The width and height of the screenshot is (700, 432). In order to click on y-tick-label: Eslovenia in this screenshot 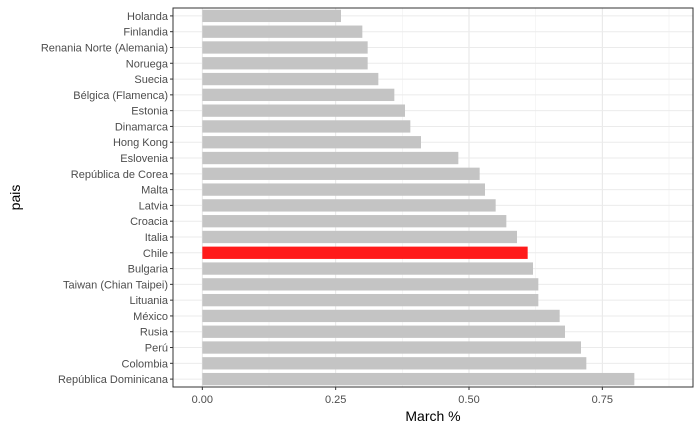, I will do `click(144, 159)`.